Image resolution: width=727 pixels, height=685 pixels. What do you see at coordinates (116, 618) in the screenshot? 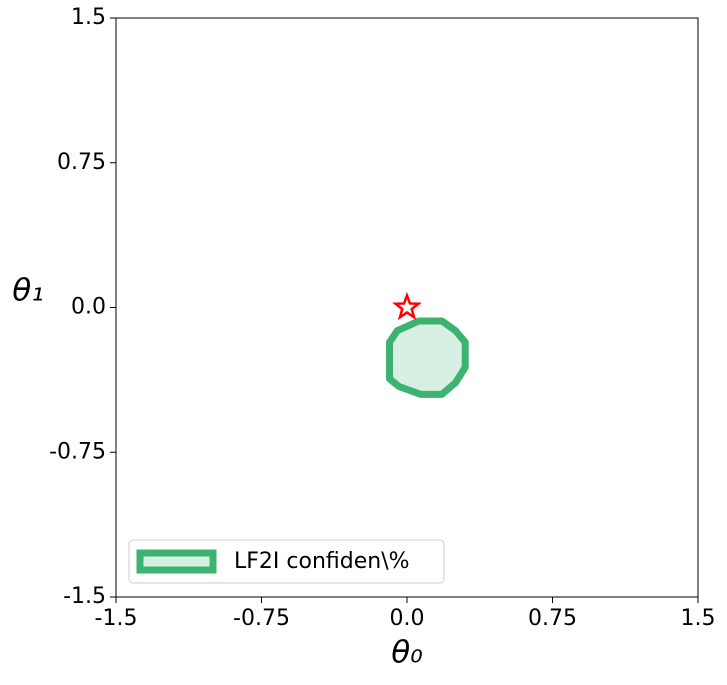
I see `x-tick-label: -1.5` at bounding box center [116, 618].